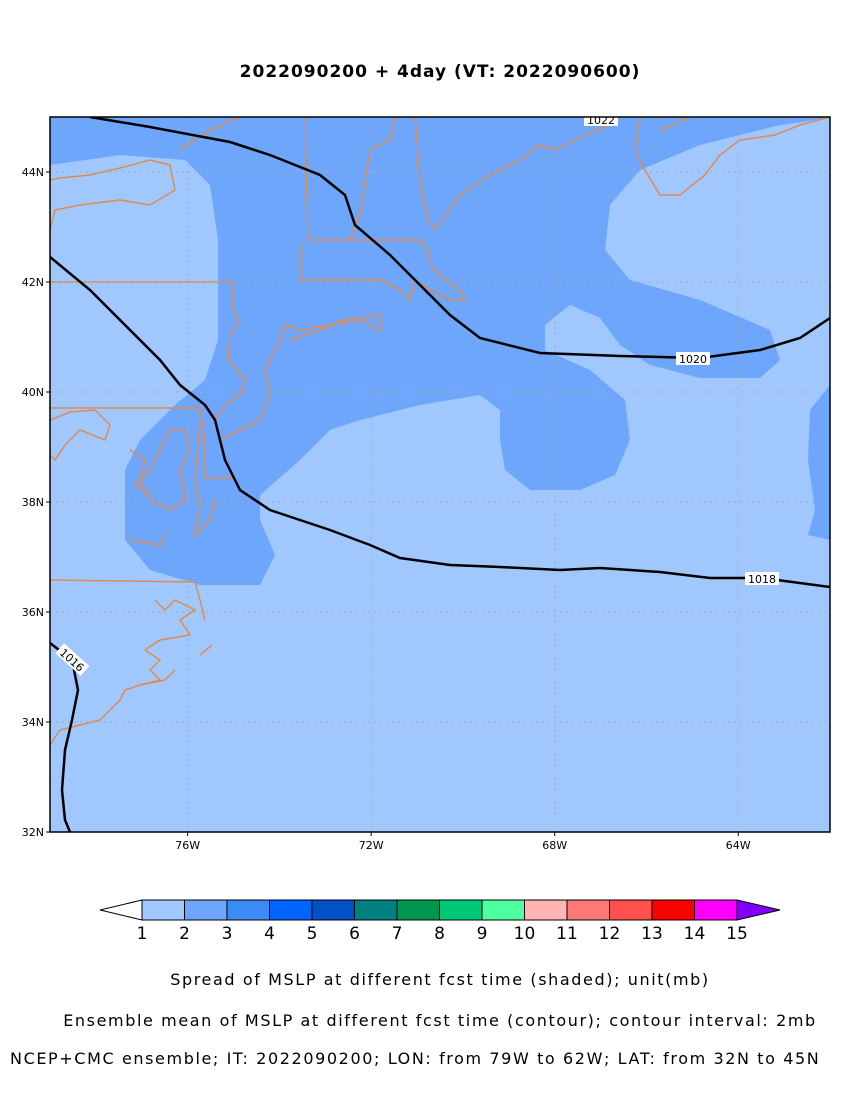 Image resolution: width=850 pixels, height=1100 pixels. Describe the element at coordinates (227, 934) in the screenshot. I see `colorbar-label: 3` at that location.